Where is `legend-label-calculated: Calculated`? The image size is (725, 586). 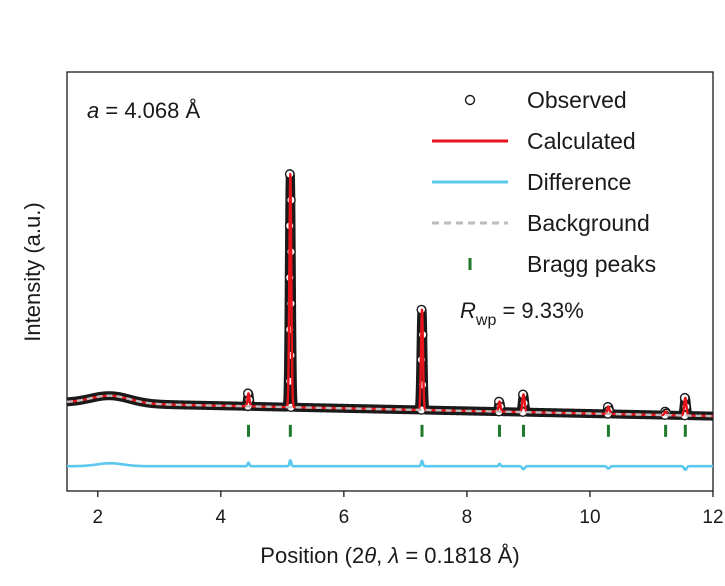
legend-label-calculated: Calculated is located at coordinates (581, 141).